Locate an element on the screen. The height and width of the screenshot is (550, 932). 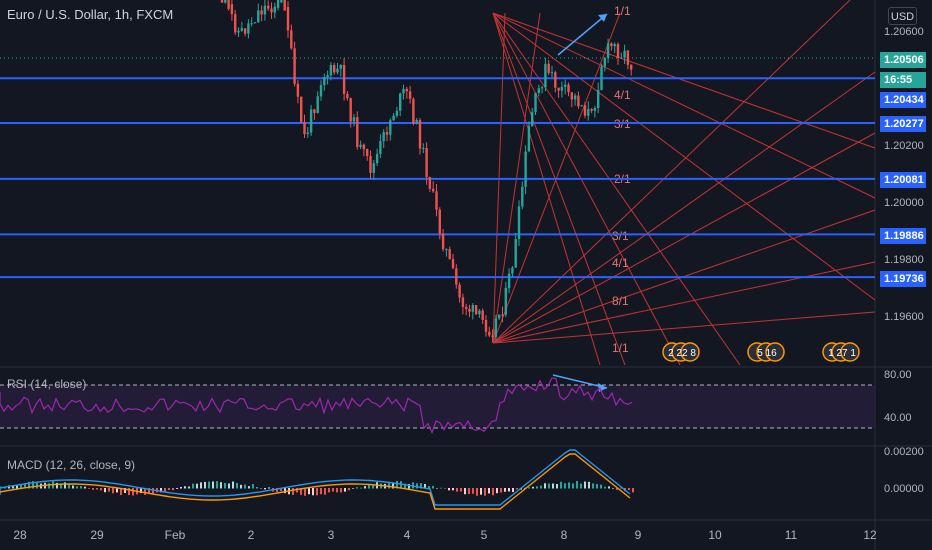
macd-label: MACD (12, 26, close, 9) is located at coordinates (71, 465).